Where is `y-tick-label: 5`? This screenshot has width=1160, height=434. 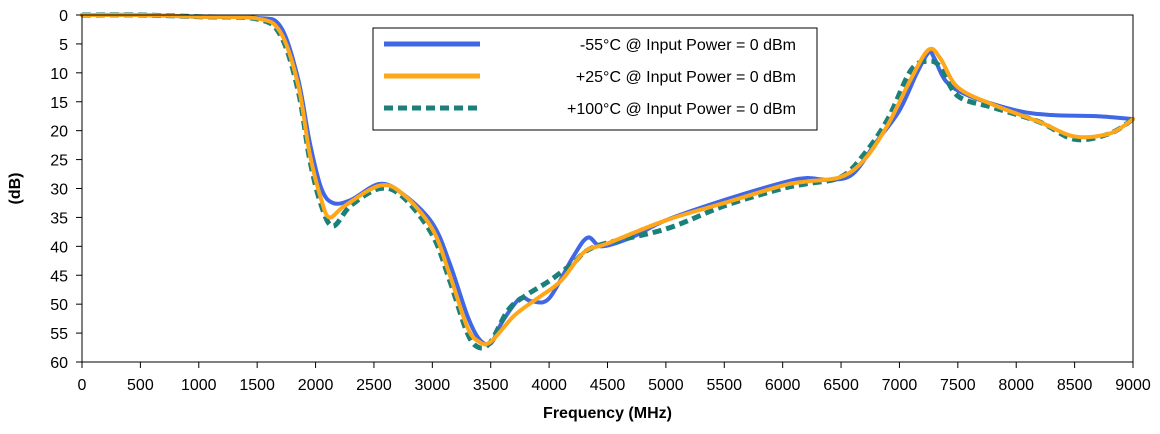
y-tick-label: 5 is located at coordinates (63, 45).